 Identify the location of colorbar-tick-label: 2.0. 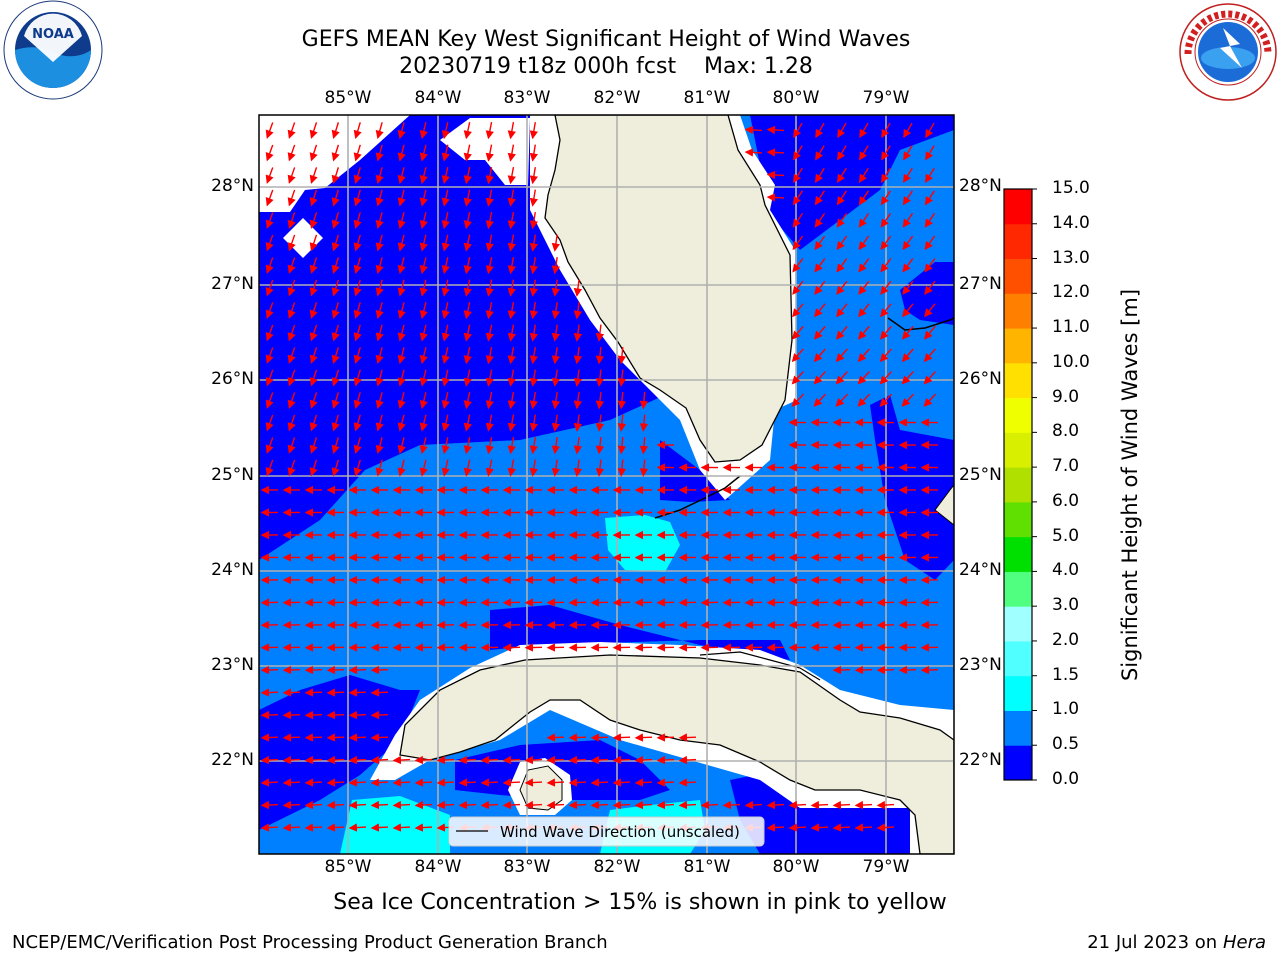
(1066, 639).